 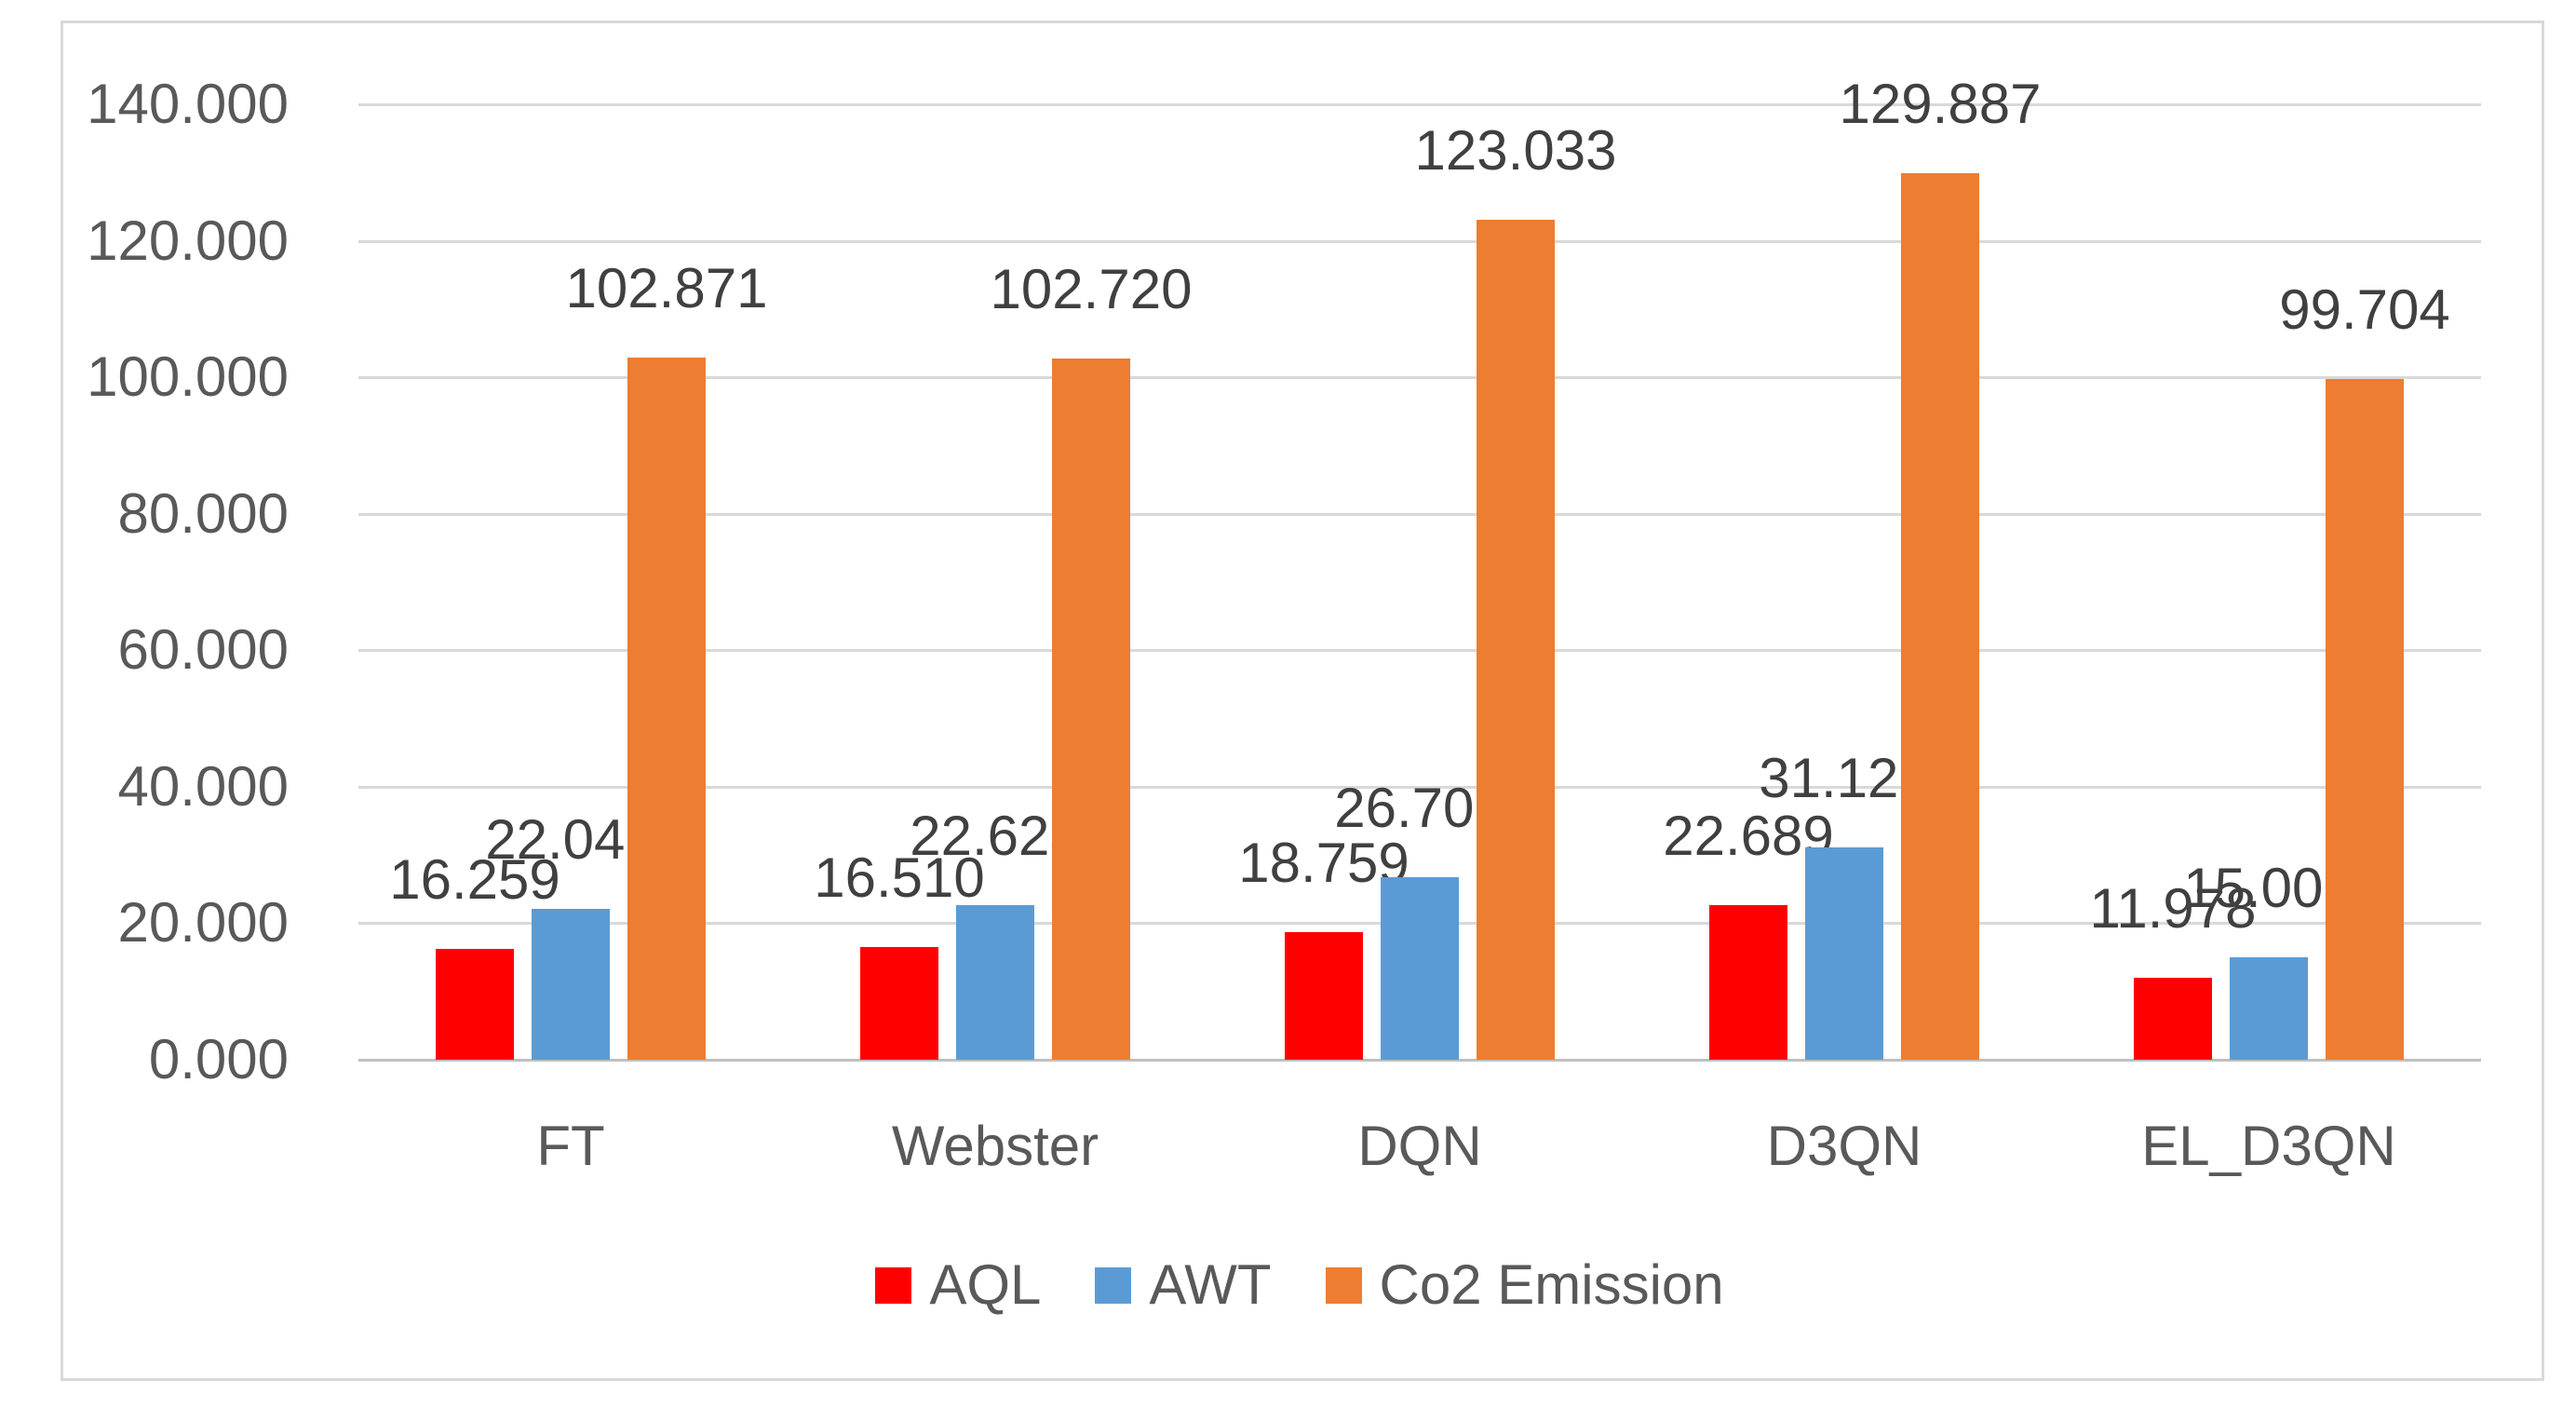 I want to click on bar-aql-EL_D3QN, so click(x=2173, y=1019).